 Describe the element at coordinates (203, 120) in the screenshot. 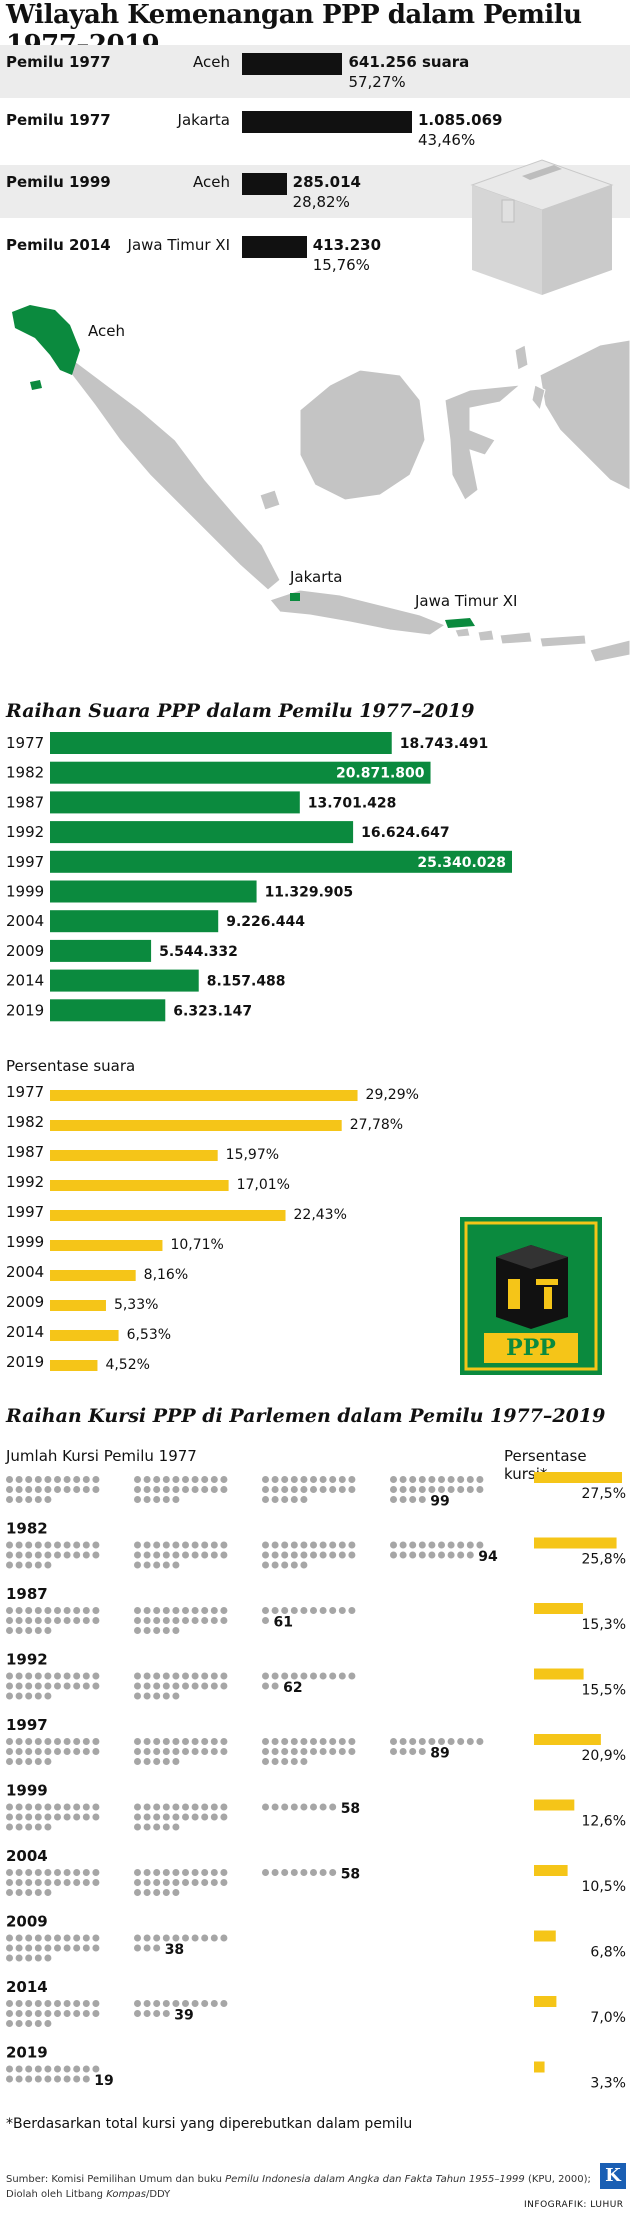

I see `region-label: Jakarta` at that location.